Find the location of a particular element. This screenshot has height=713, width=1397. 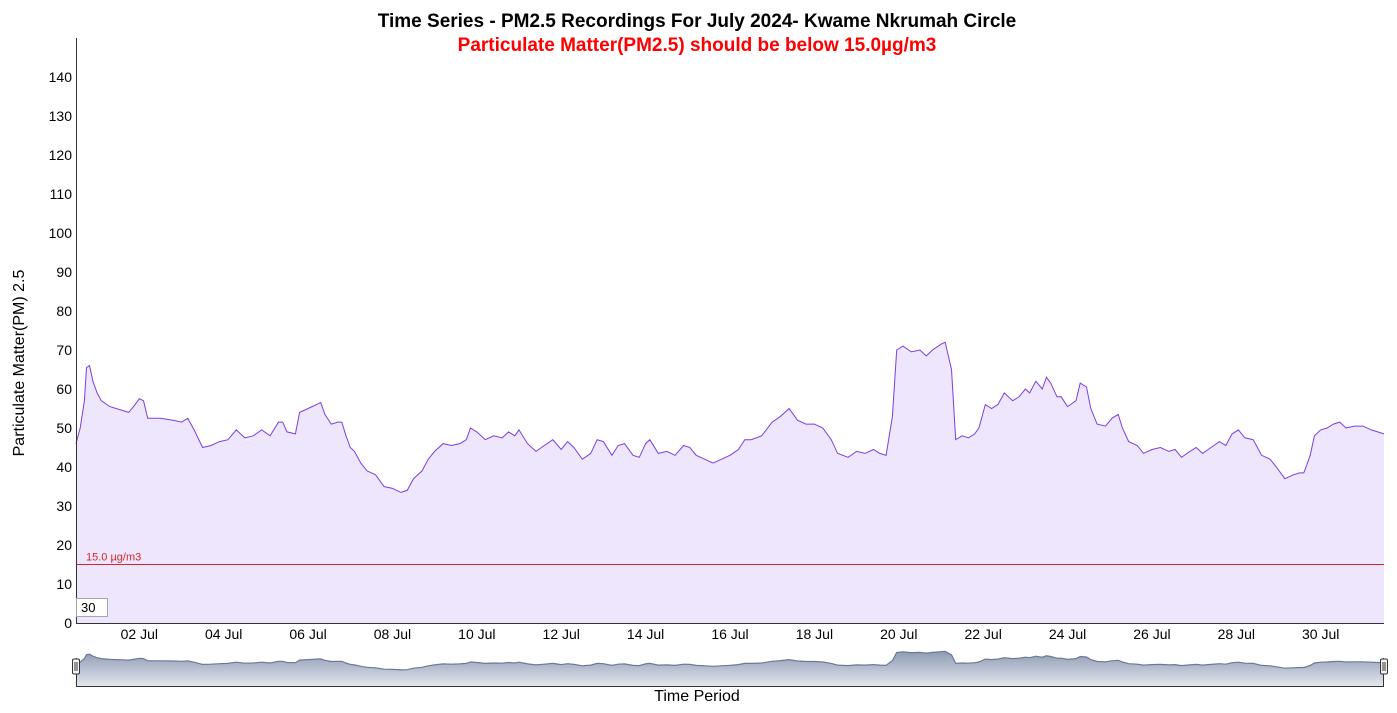

y-tick-label: 20 is located at coordinates (64, 545).